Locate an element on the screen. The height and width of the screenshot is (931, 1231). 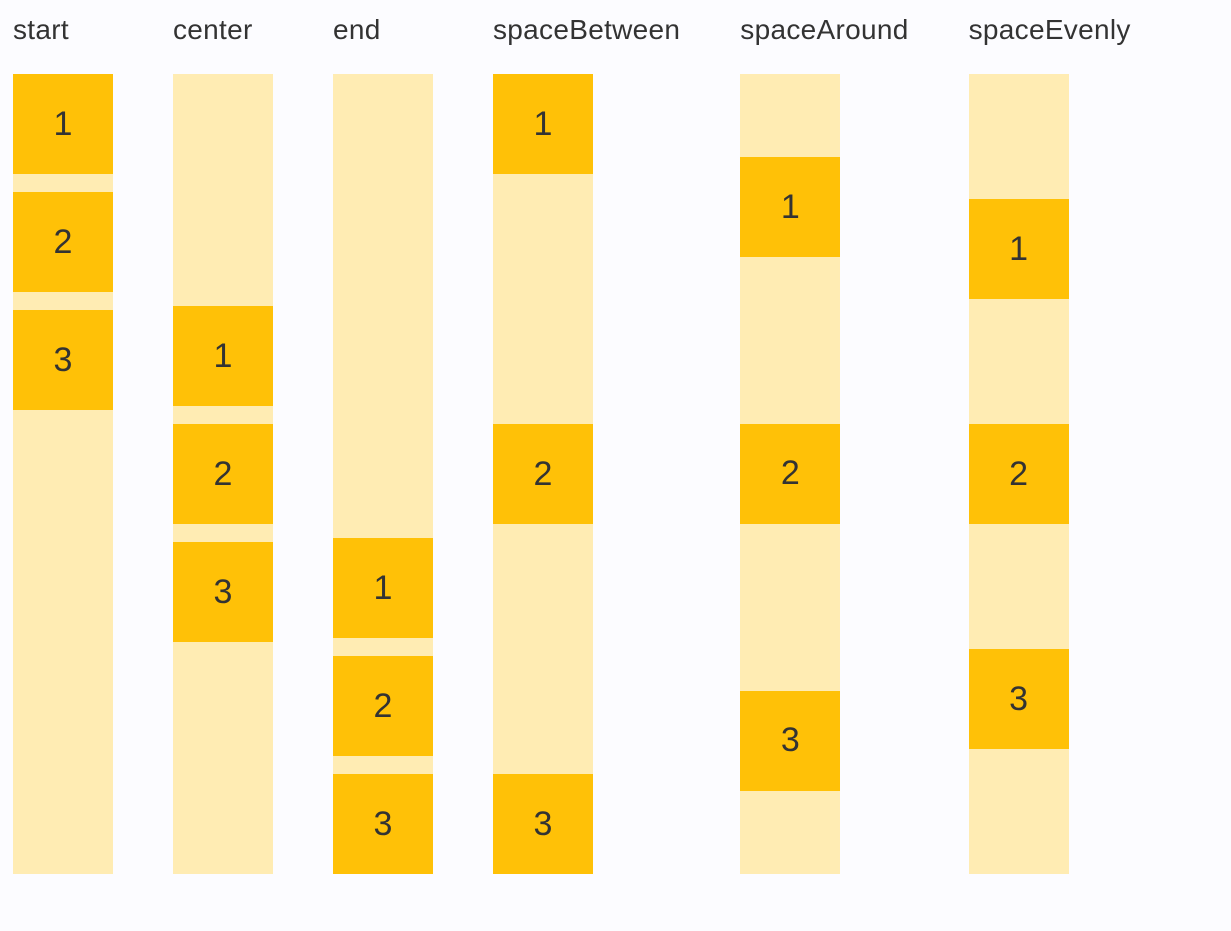
column-label: center is located at coordinates (213, 29).